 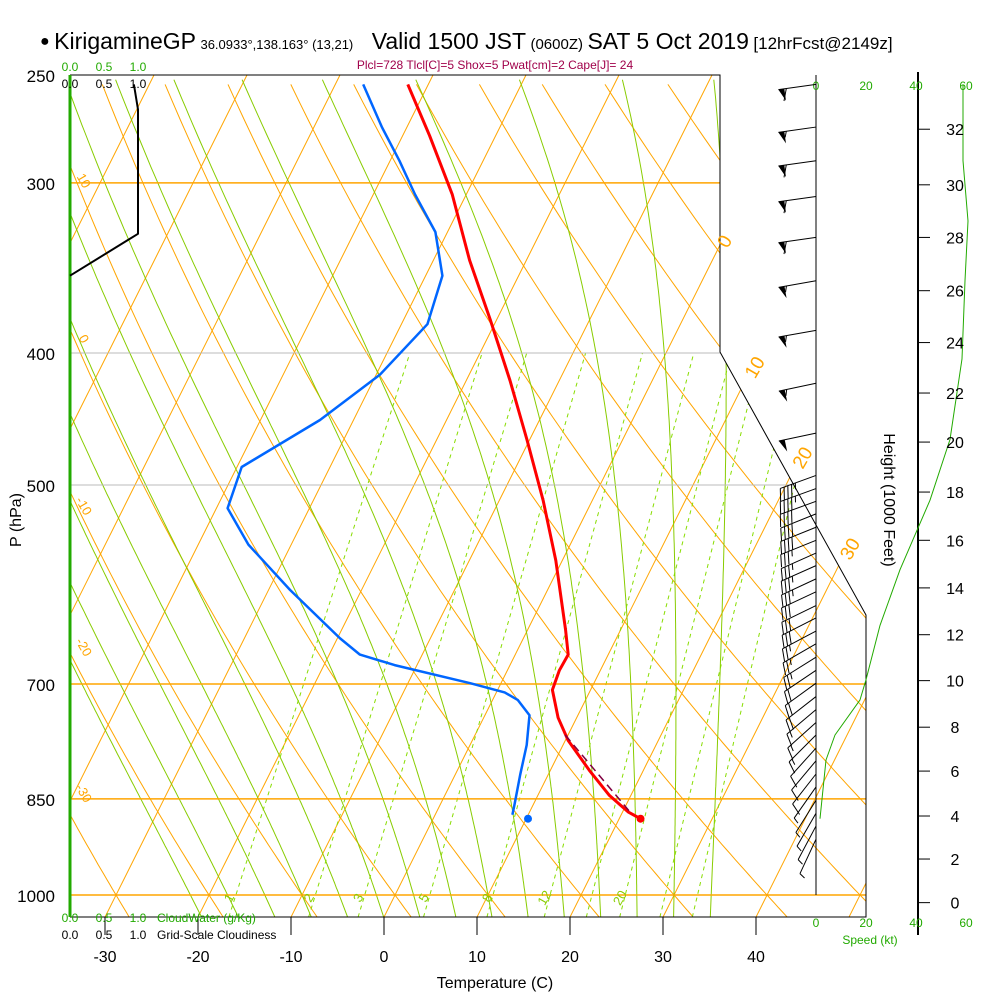 What do you see at coordinates (869, 940) in the screenshot?
I see `speed-axis-label: Speed (kt)` at bounding box center [869, 940].